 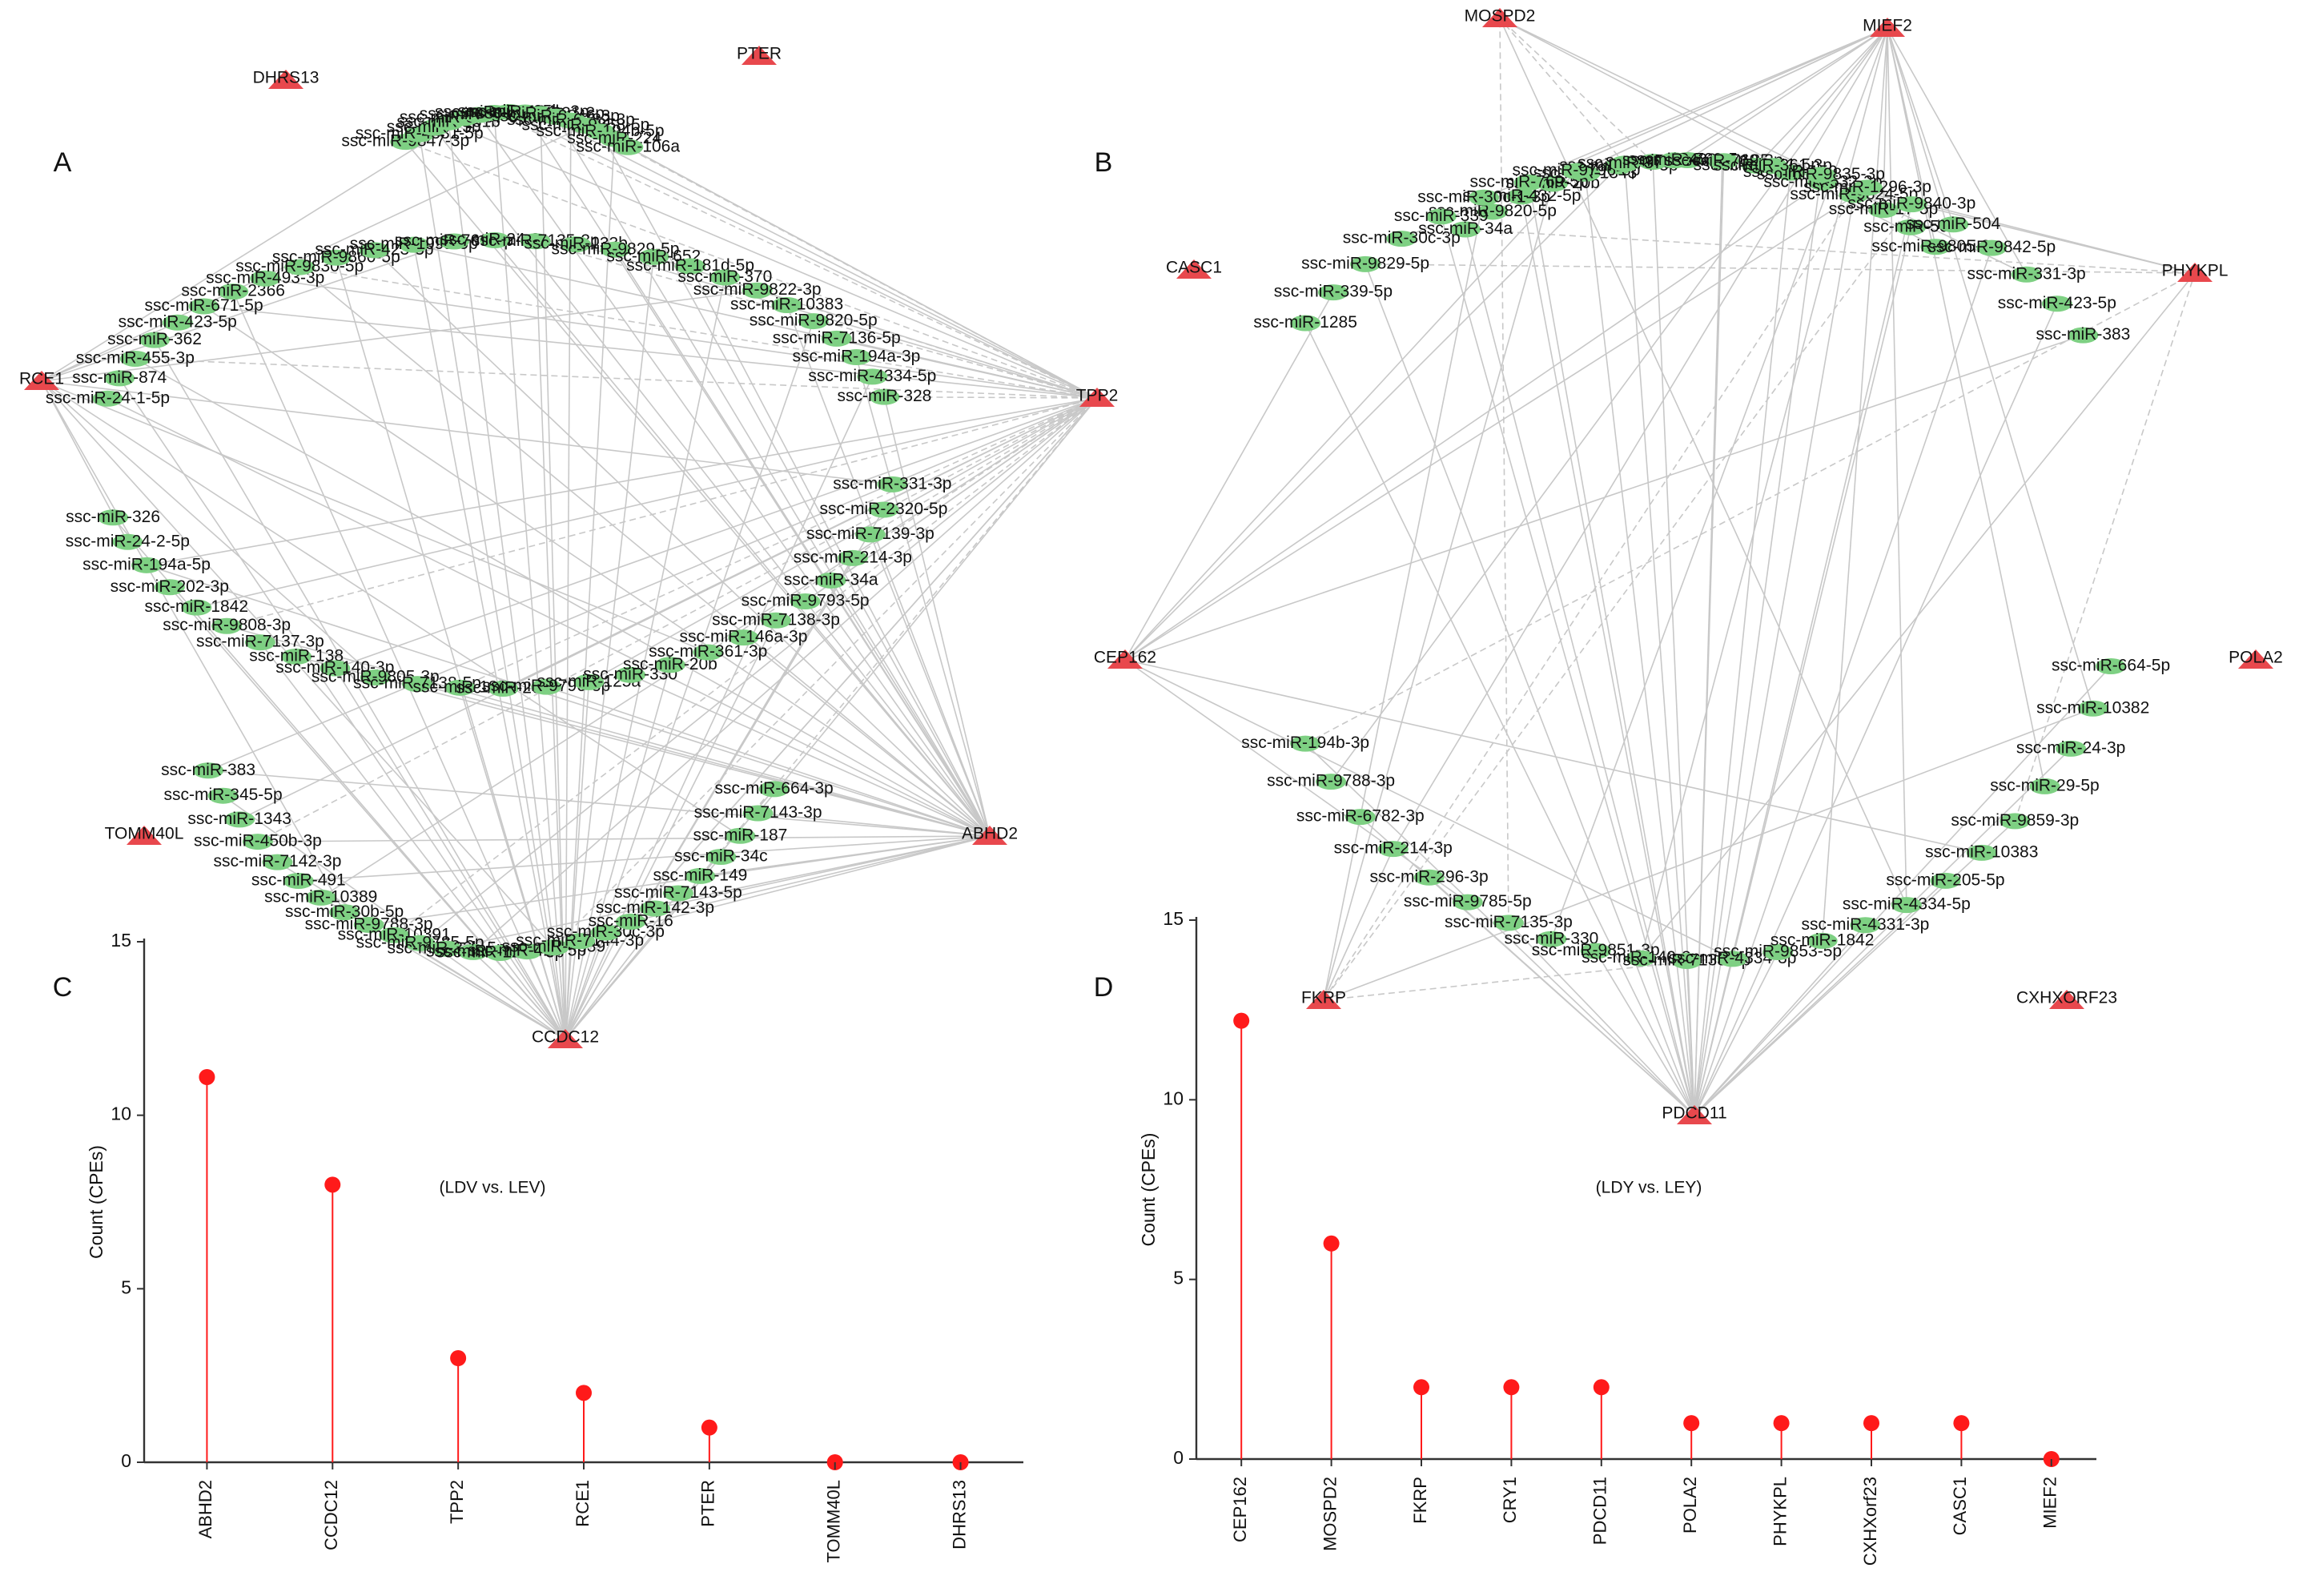 What do you see at coordinates (1173, 918) in the screenshot?
I see `y-tick-label: 15` at bounding box center [1173, 918].